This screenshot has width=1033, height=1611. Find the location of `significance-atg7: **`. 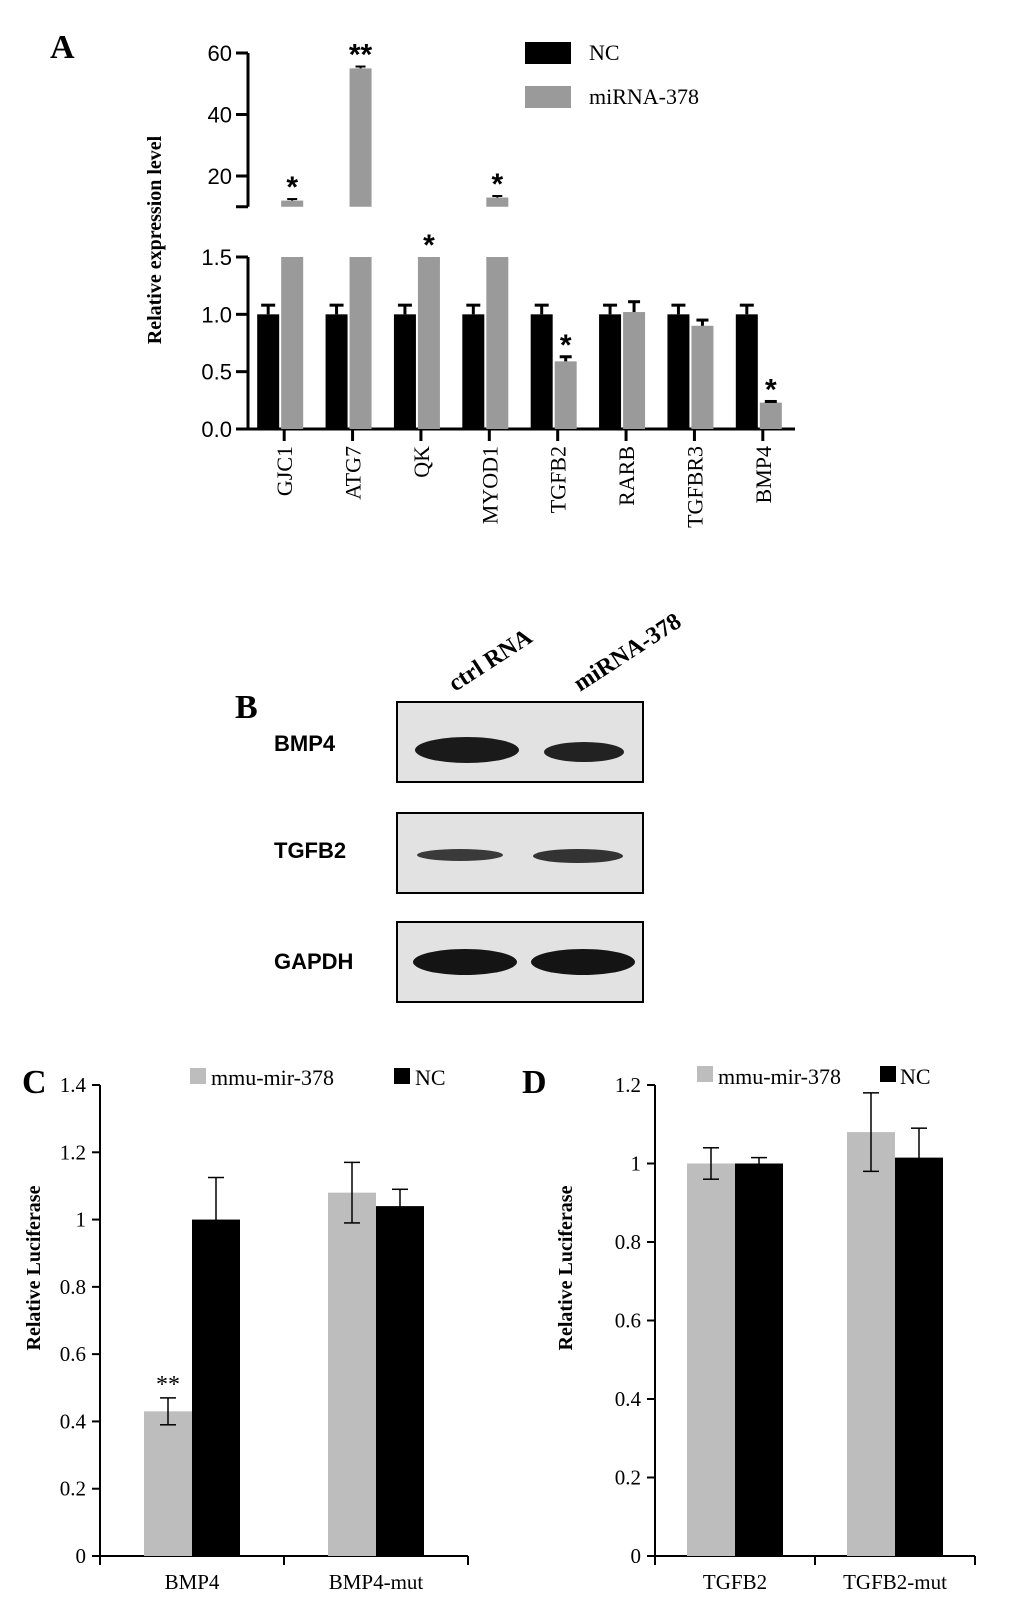

significance-atg7: ** is located at coordinates (361, 55).